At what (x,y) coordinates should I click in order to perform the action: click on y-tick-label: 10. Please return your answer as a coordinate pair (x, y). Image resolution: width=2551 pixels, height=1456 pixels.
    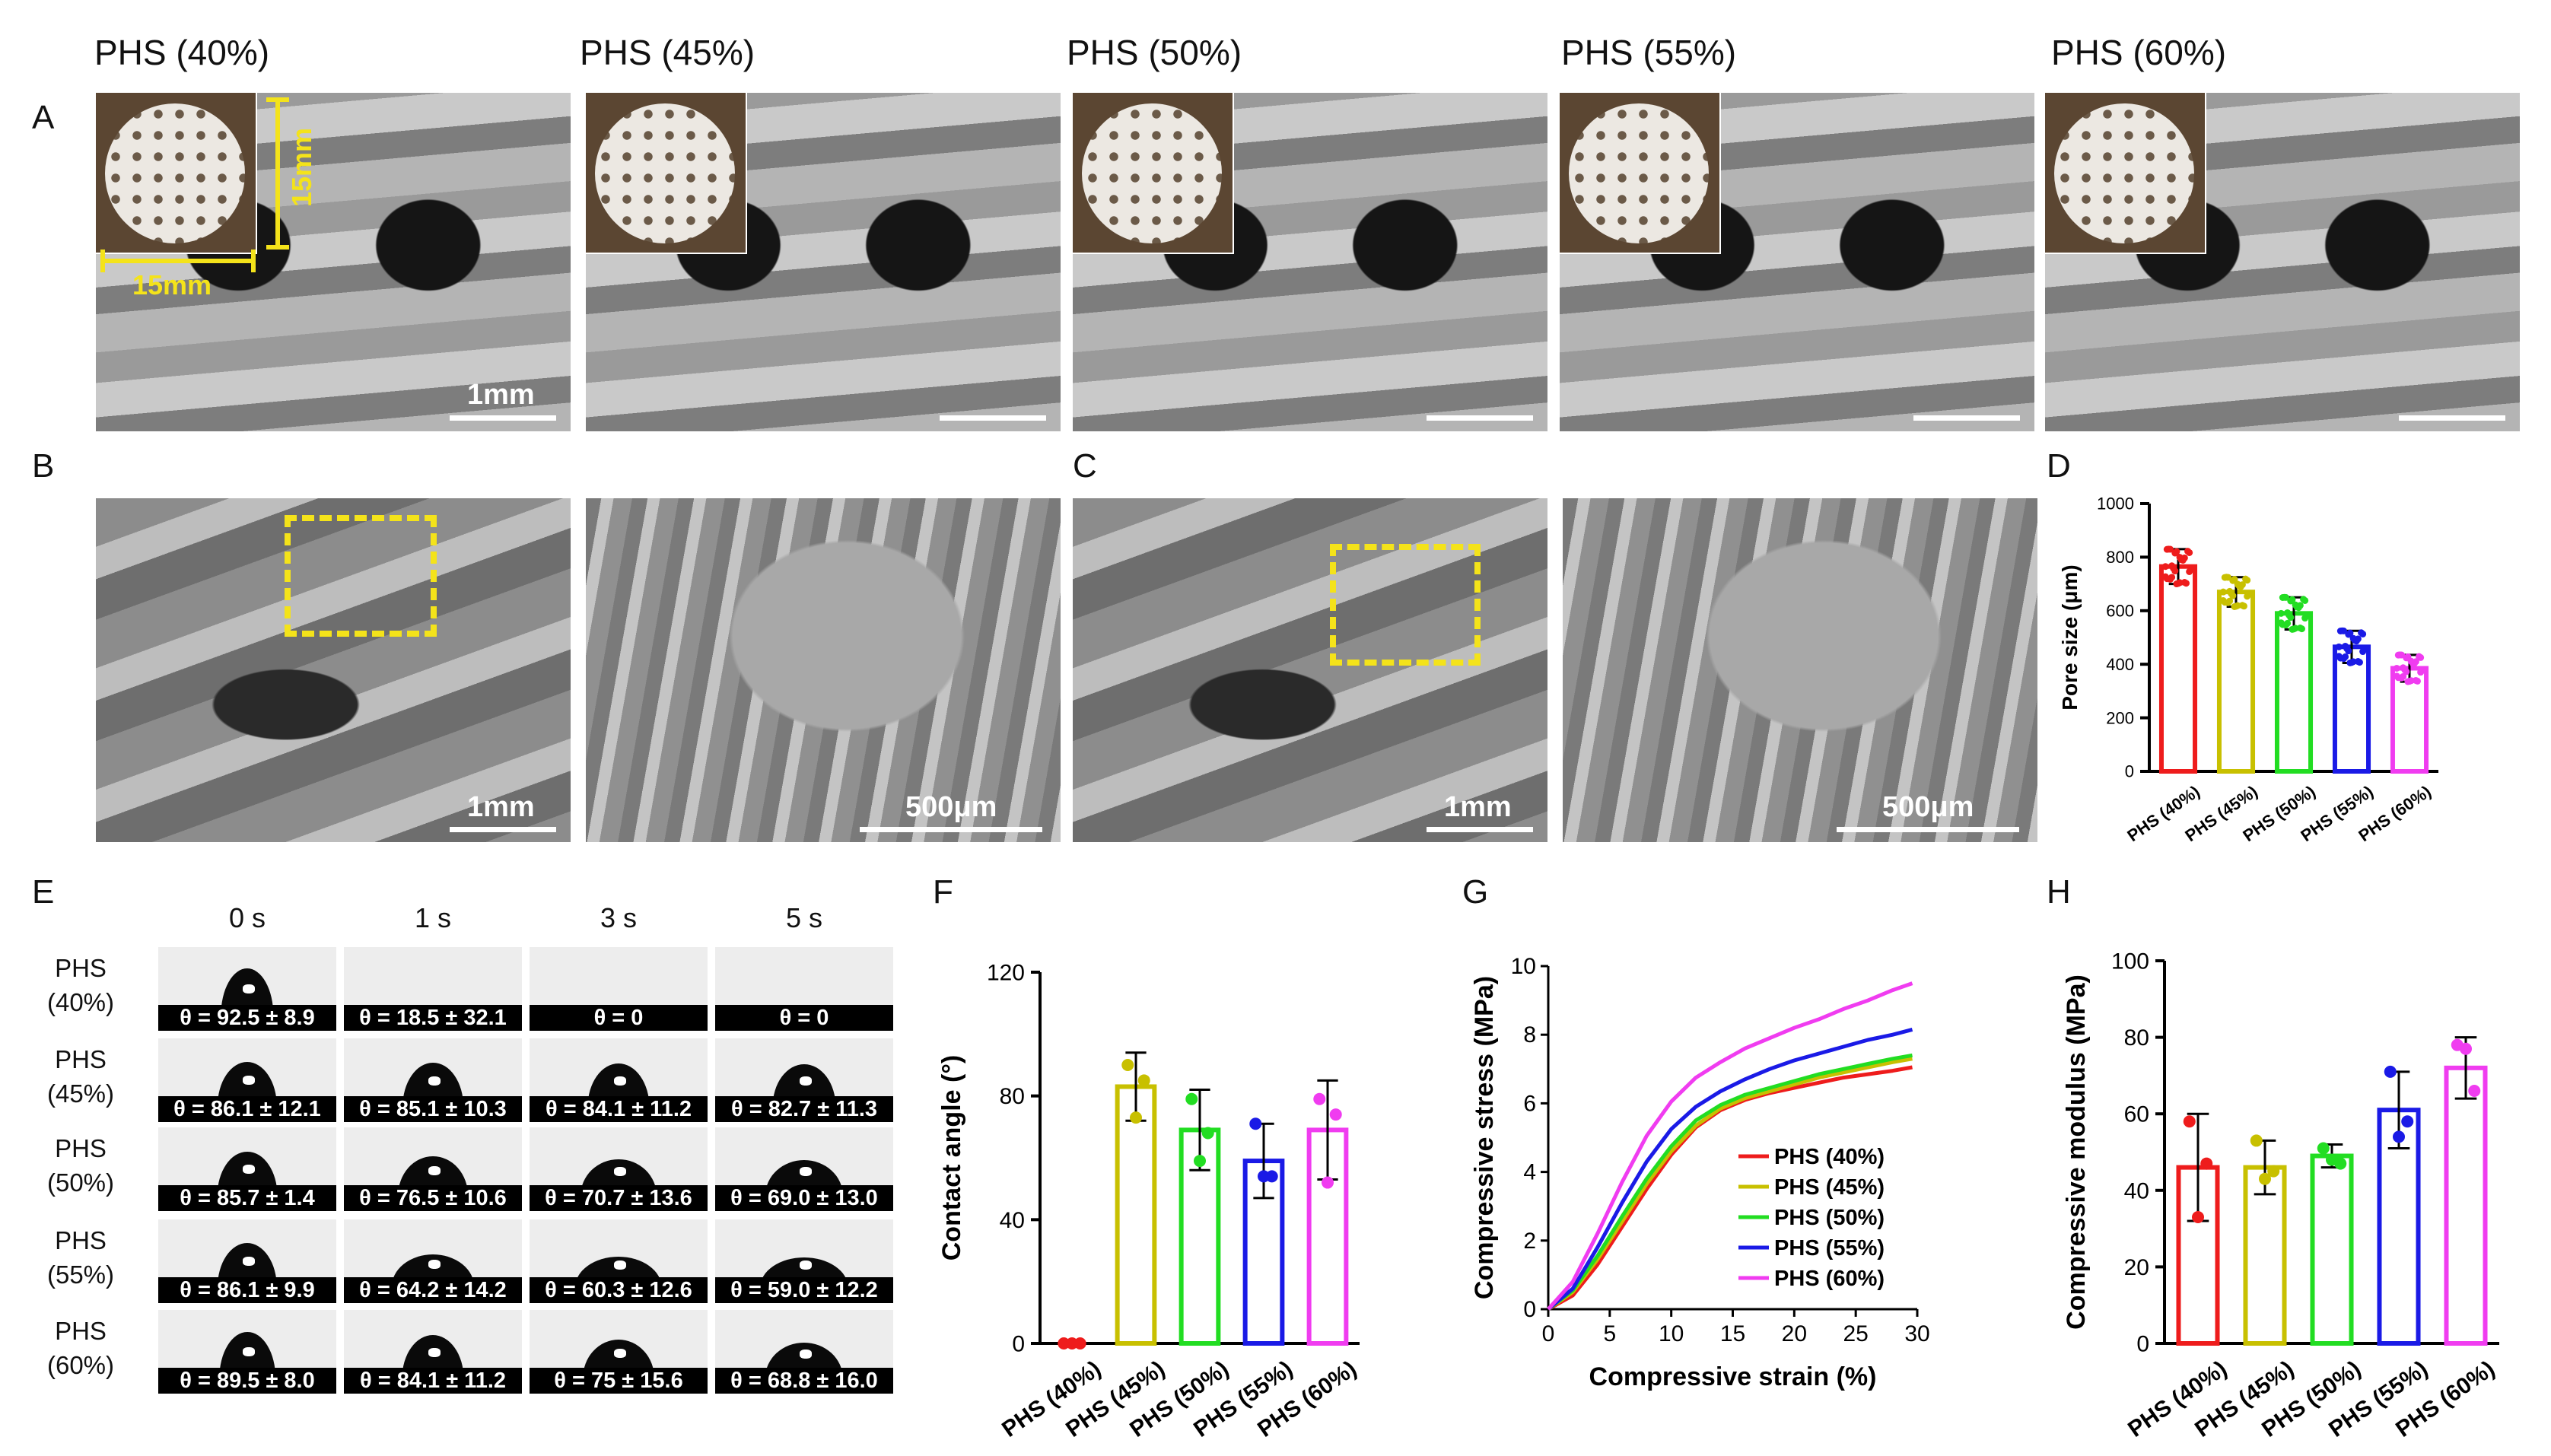
    Looking at the image, I should click on (1523, 966).